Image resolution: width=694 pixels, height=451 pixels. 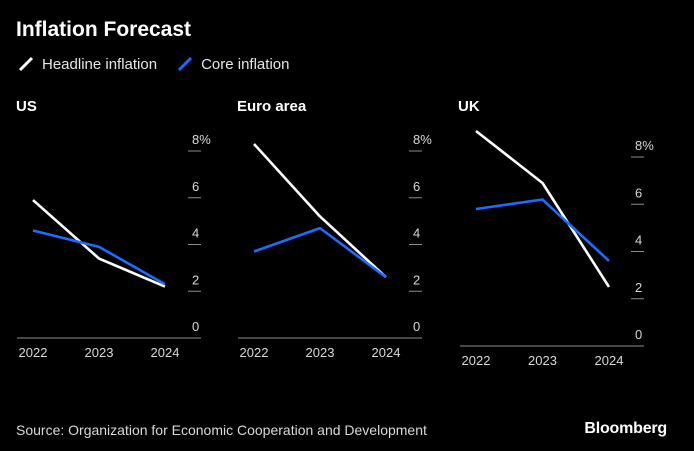 I want to click on us-y-tick-label: 4, so click(x=195, y=233).